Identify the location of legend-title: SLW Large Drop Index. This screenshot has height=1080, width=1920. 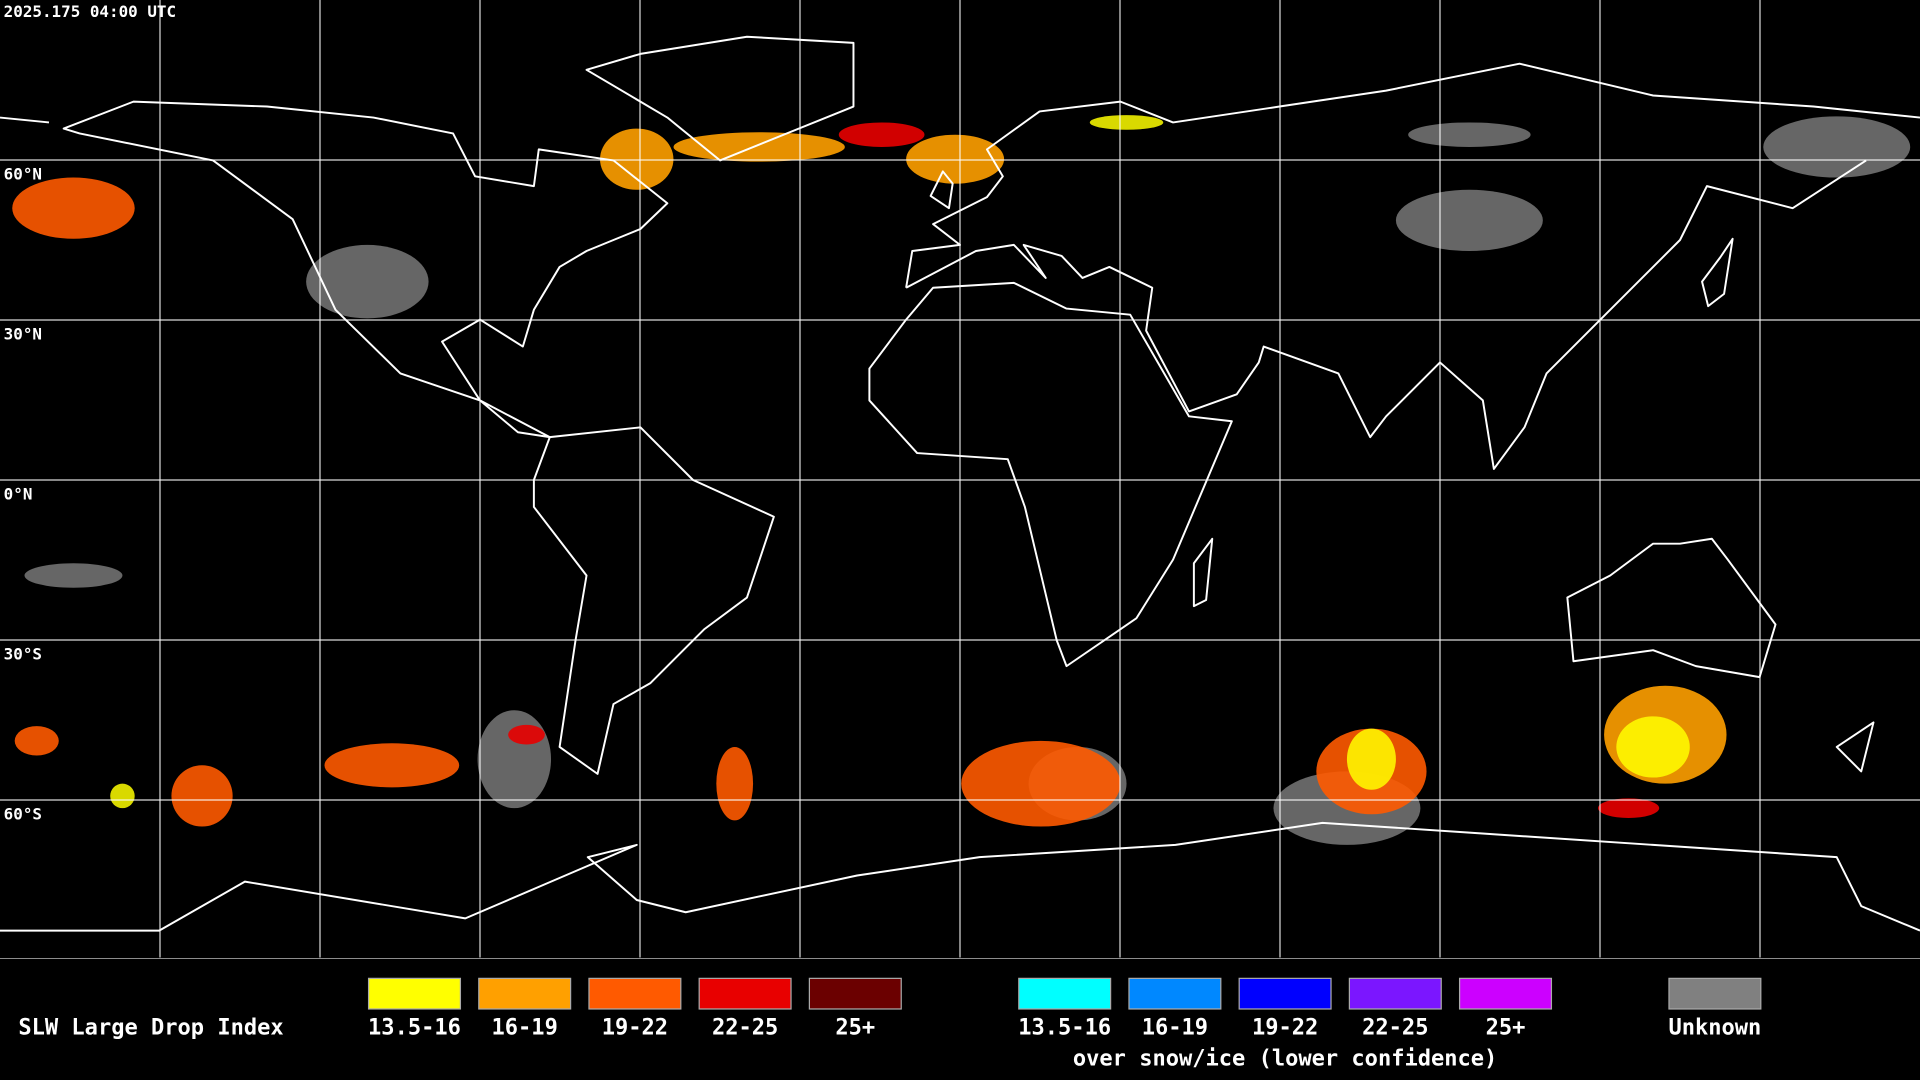
(150, 1028).